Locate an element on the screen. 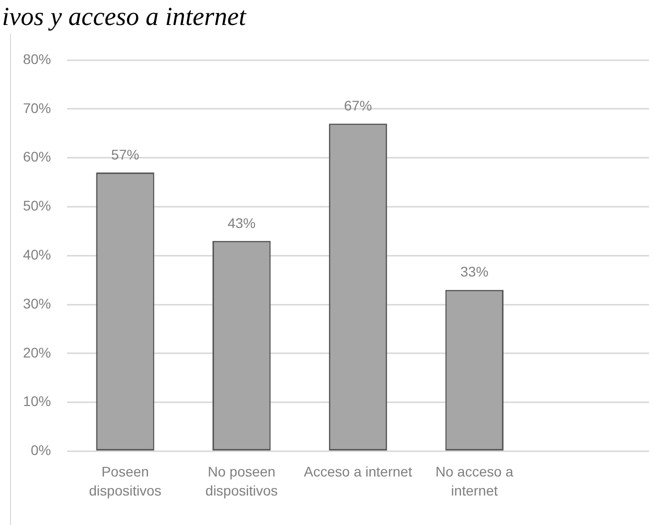 This screenshot has width=654, height=525. data-label: 67% is located at coordinates (358, 105).